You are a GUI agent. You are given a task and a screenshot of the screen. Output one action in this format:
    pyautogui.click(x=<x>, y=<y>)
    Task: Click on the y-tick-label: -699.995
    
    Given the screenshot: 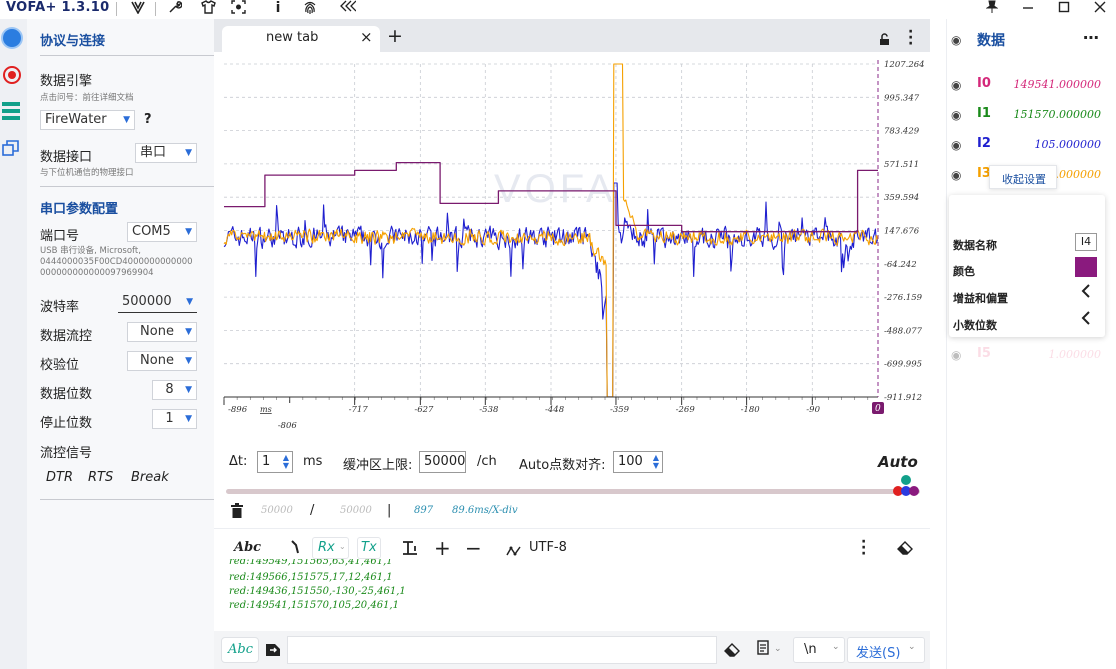 What is the action you would take?
    pyautogui.click(x=903, y=365)
    